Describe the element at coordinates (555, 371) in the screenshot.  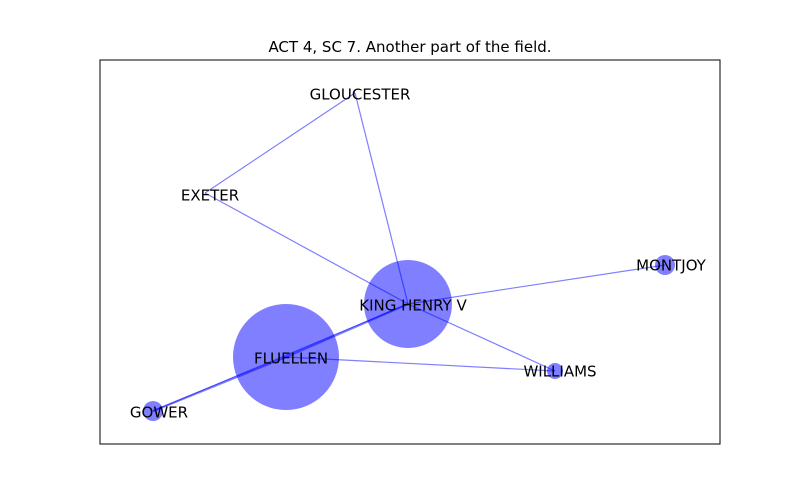
I see `node-williams` at that location.